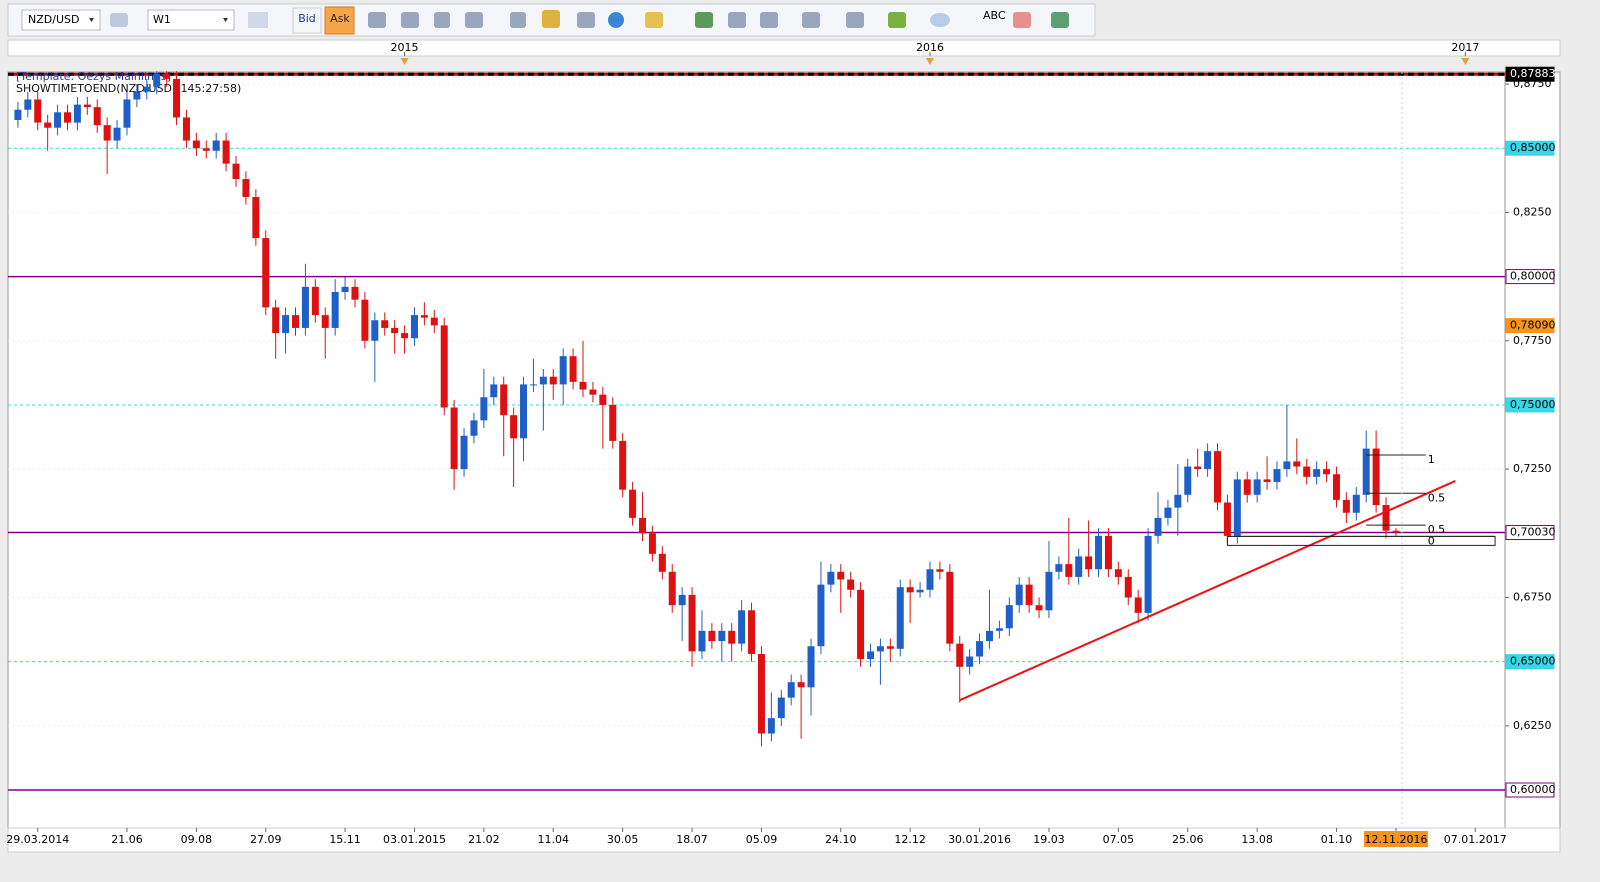 This screenshot has height=882, width=1600. What do you see at coordinates (191, 20) in the screenshot?
I see `timeframe-select` at bounding box center [191, 20].